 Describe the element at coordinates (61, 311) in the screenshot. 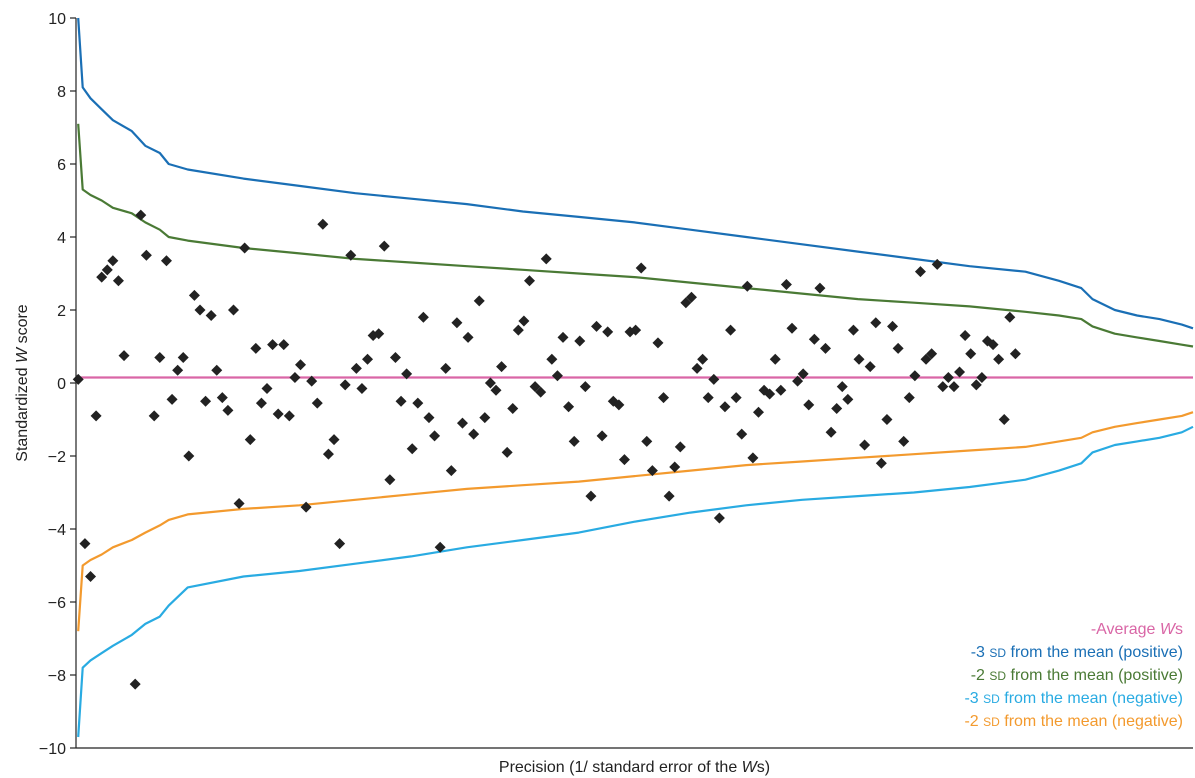

I see `y-tick-label: 2` at that location.